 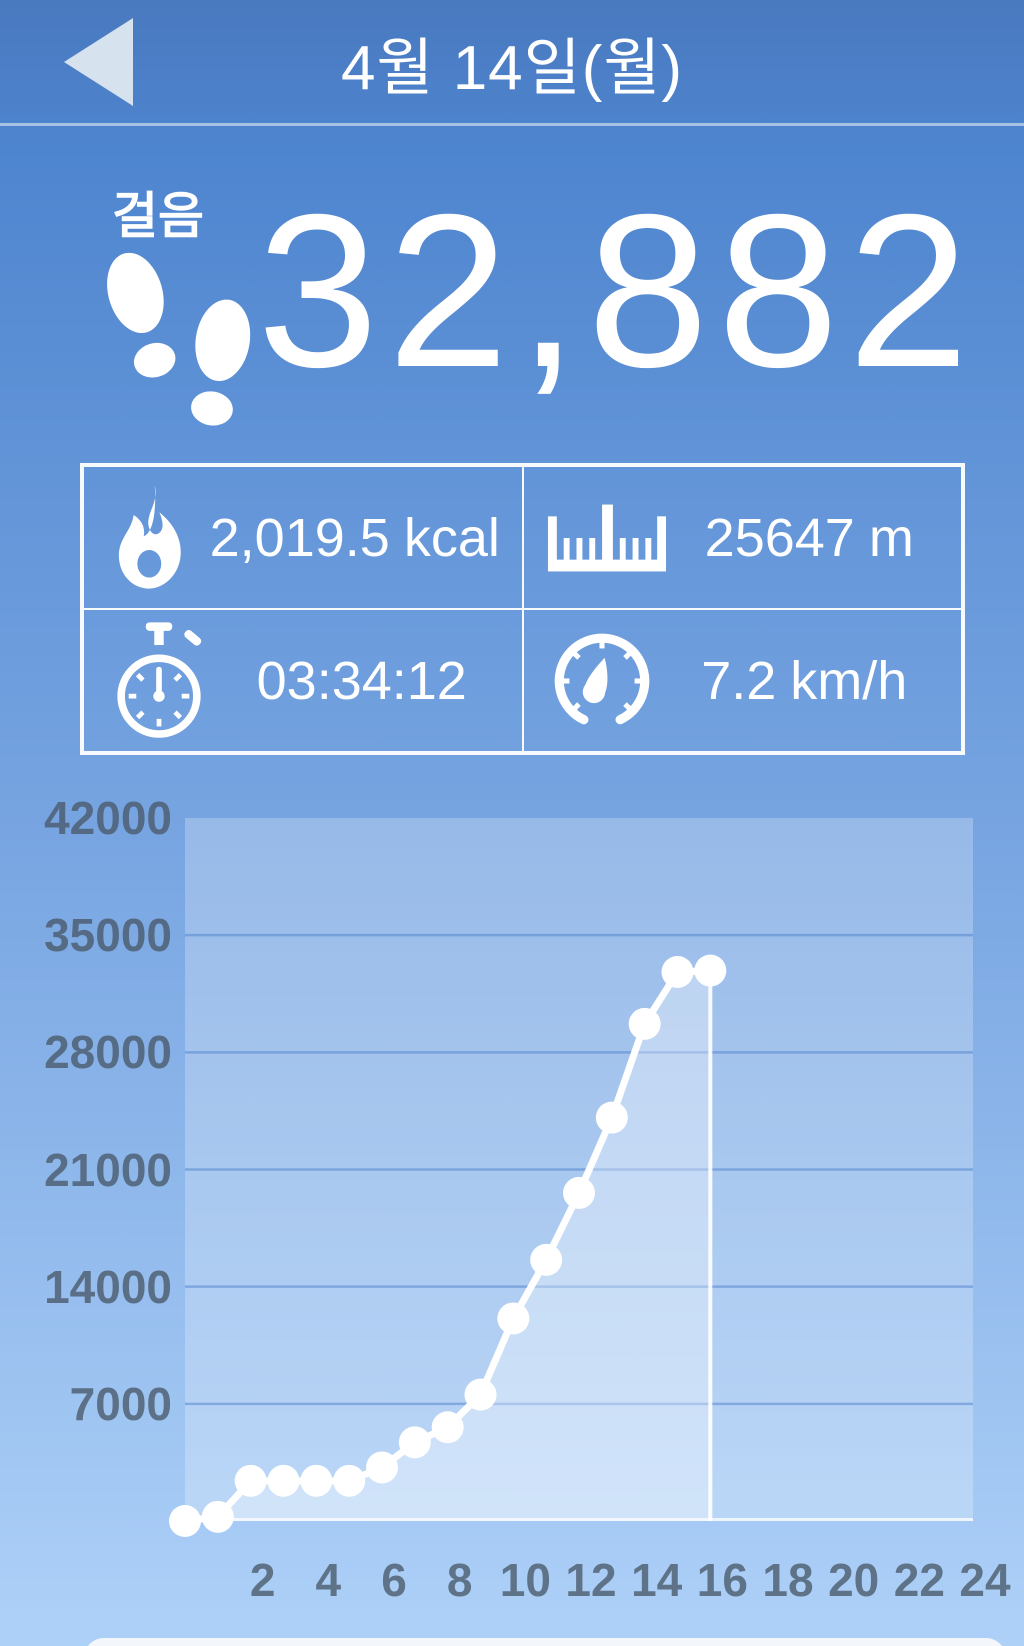 I want to click on duration-number: 03:34:12, so click(x=361, y=680).